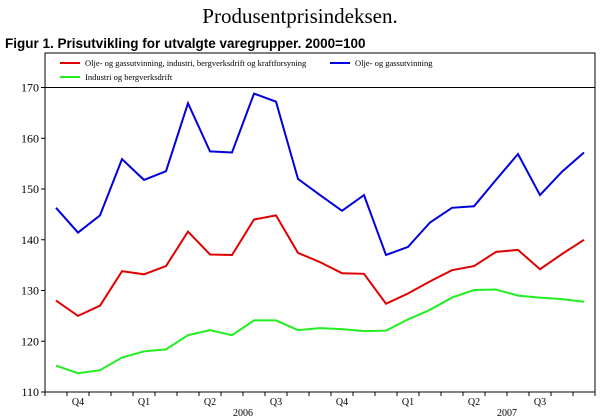  What do you see at coordinates (320, 404) in the screenshot?
I see `x-axis: Q4 Q1 Q2 Q3 Q4 Q1 Q2 Q3 2006 2007` at bounding box center [320, 404].